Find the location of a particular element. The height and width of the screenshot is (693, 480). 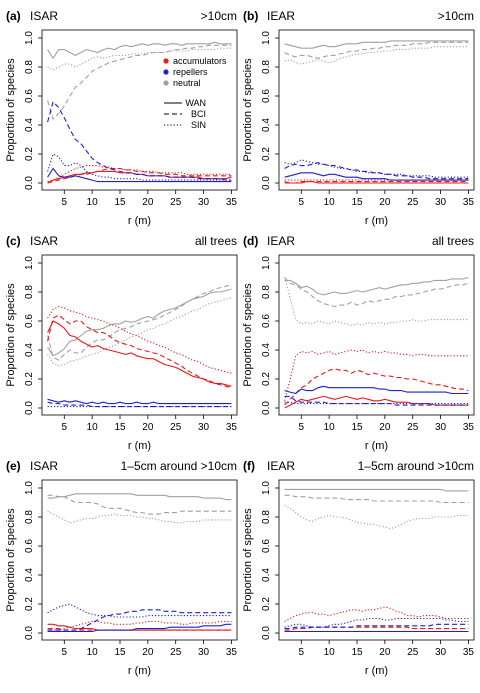

legend-label: neutral is located at coordinates (187, 83).